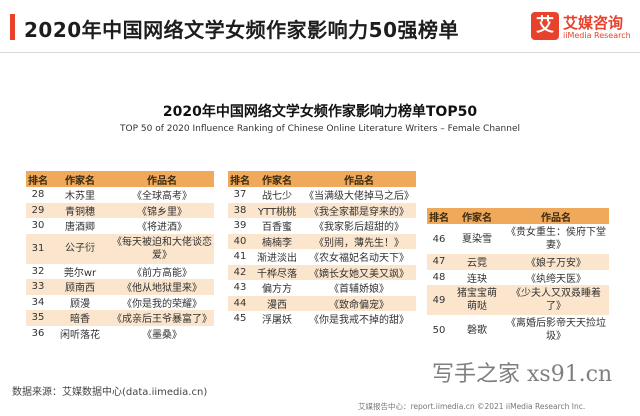 The height and width of the screenshot is (416, 640). I want to click on table-row: 42 千桦尽落 《嫡长女她又美又飒》, so click(322, 272).